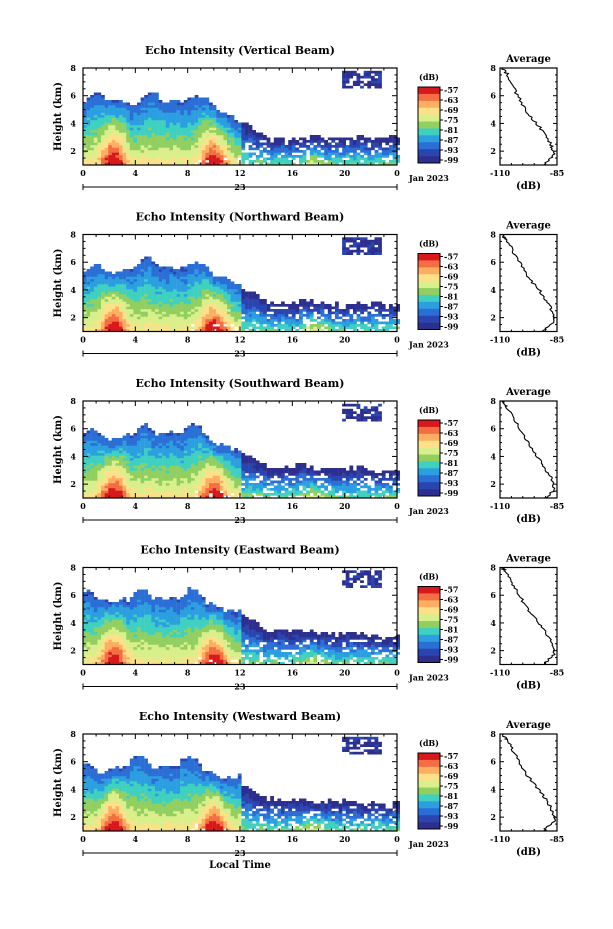 This screenshot has height=929, width=613. I want to click on panel-title: Echo Intensity (Vertical Beam), so click(240, 50).